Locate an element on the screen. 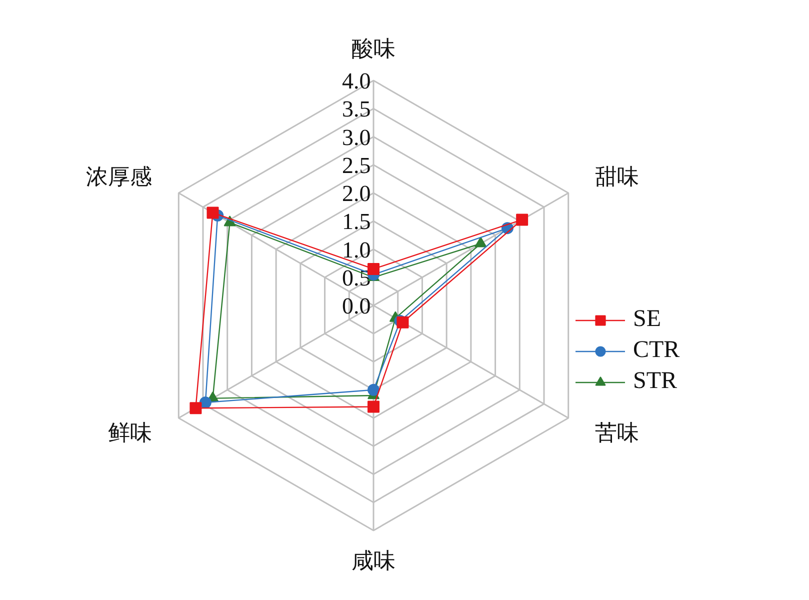 This screenshot has width=809, height=600. spoke-label: 鲜味 is located at coordinates (130, 433).